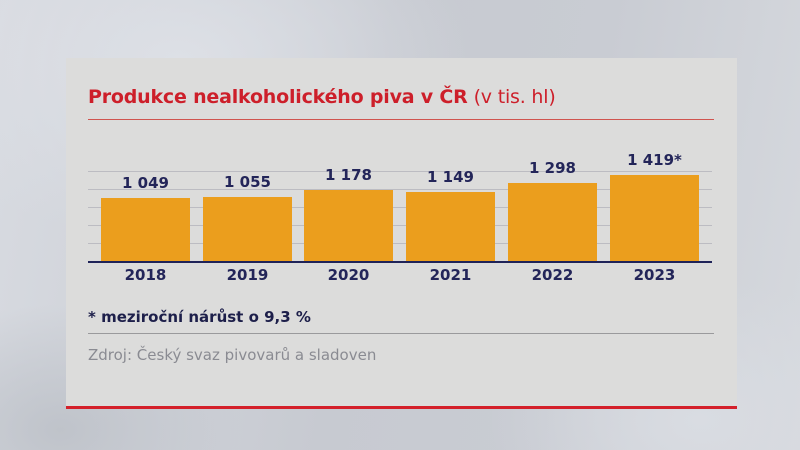 This screenshot has width=800, height=450. I want to click on bar-2020, so click(348, 225).